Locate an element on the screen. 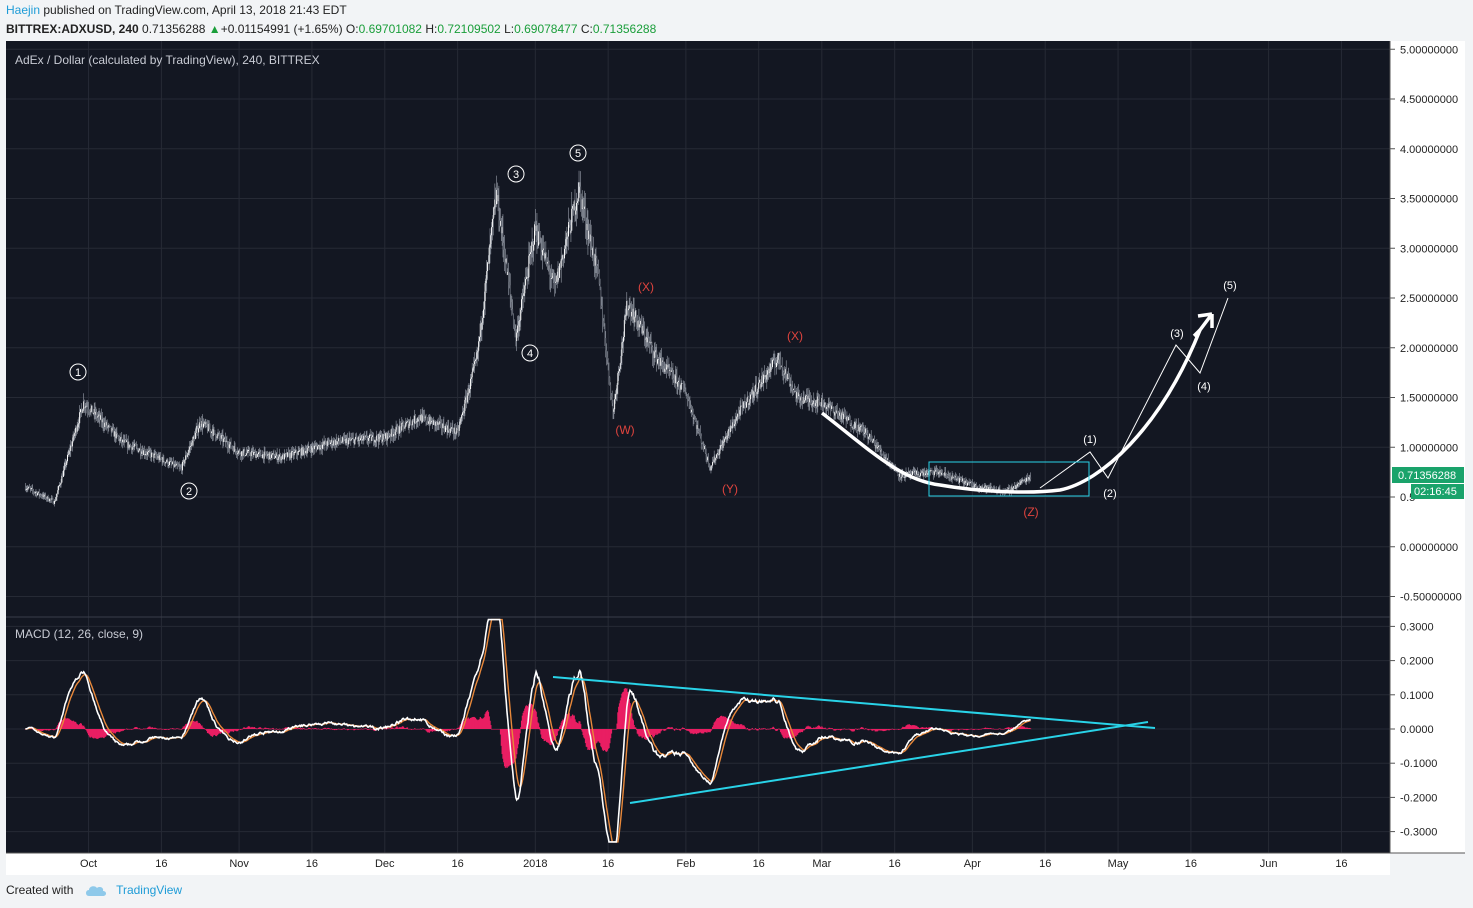 This screenshot has height=908, width=1473. author-link: Haejin is located at coordinates (23, 10).